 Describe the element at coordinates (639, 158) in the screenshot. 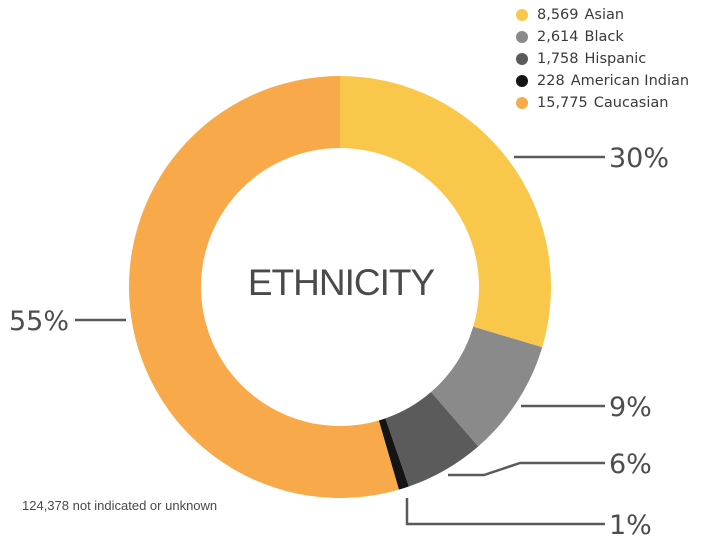

I see `percent-label-asian: 30%` at that location.